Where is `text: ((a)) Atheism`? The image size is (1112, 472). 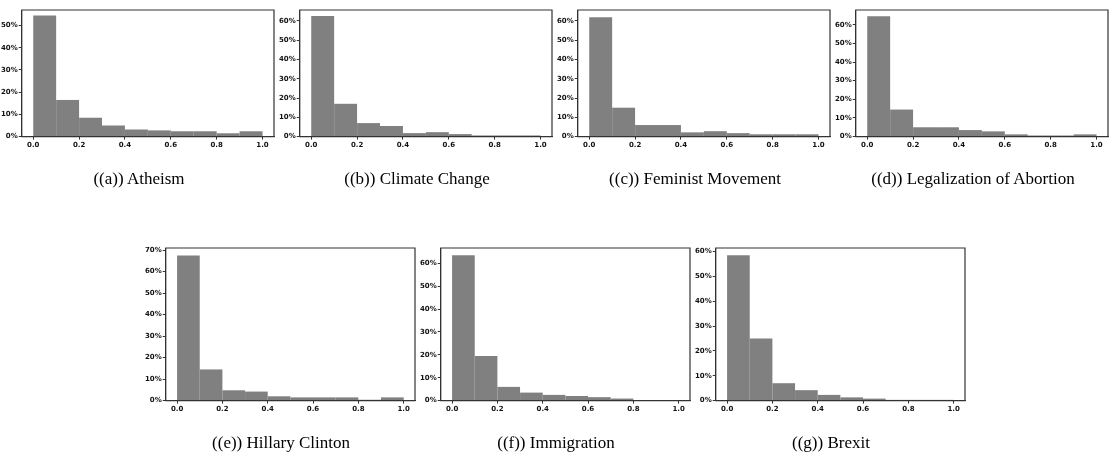
text: ((a)) Atheism is located at coordinates (139, 179).